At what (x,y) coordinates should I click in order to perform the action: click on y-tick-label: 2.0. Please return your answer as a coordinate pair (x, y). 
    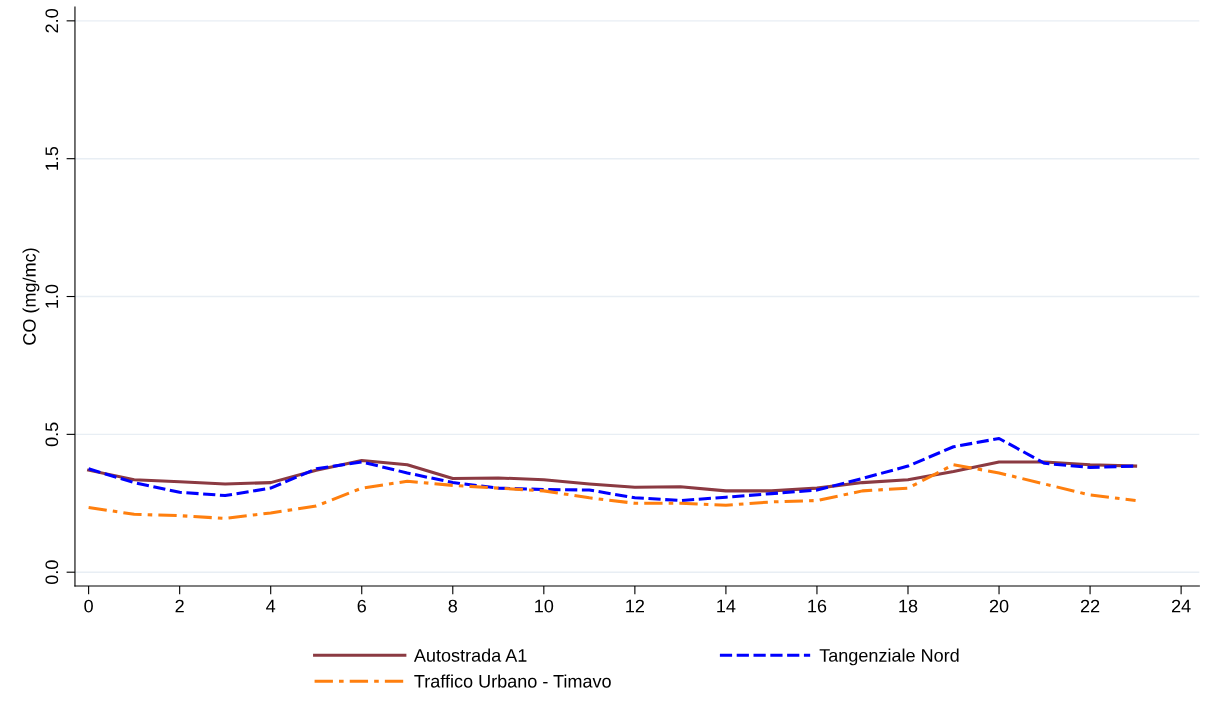
    Looking at the image, I should click on (52, 21).